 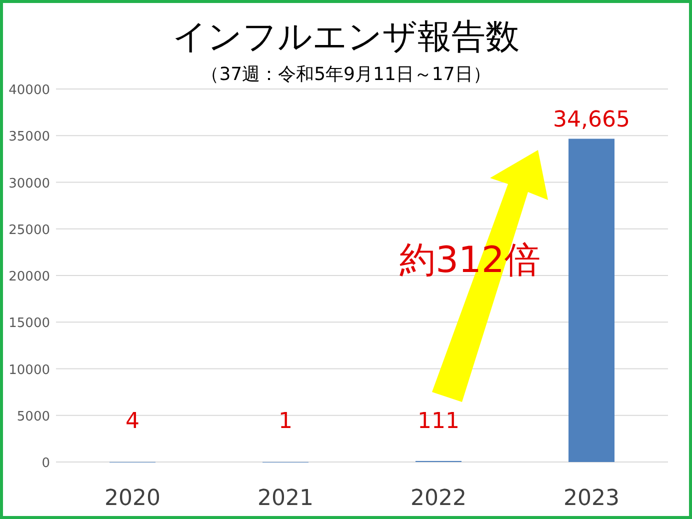 What do you see at coordinates (33, 416) in the screenshot?
I see `y-tick-label: 5000` at bounding box center [33, 416].